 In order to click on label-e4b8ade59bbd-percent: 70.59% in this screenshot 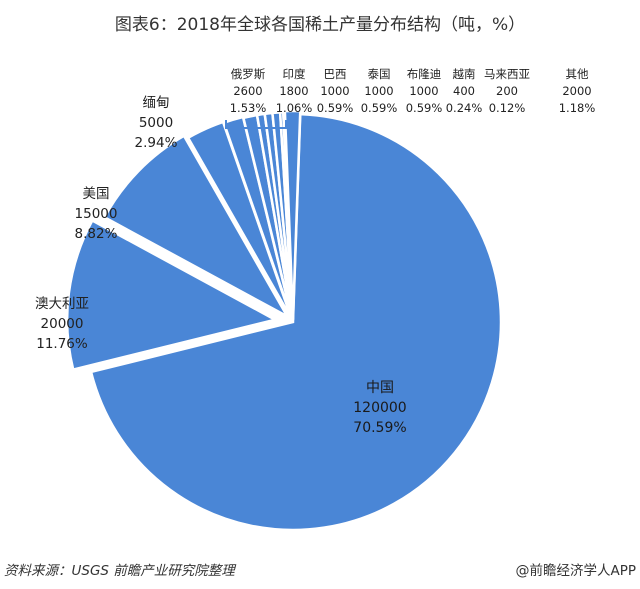, I will do `click(379, 428)`.